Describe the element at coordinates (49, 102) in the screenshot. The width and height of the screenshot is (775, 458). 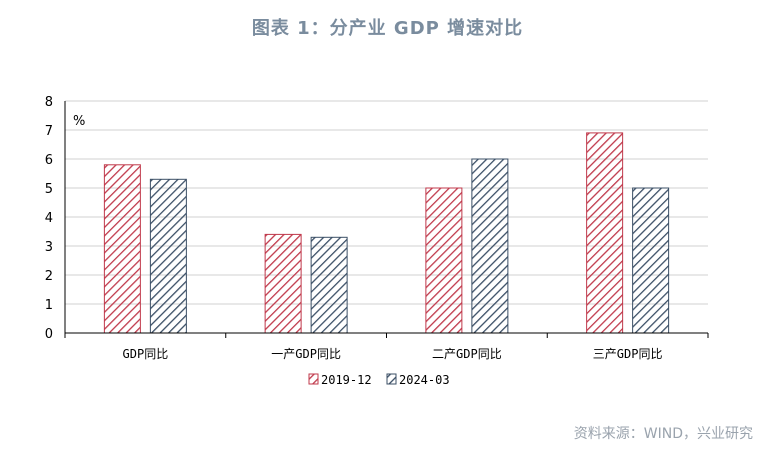
I see `y-tick-label: 8` at that location.